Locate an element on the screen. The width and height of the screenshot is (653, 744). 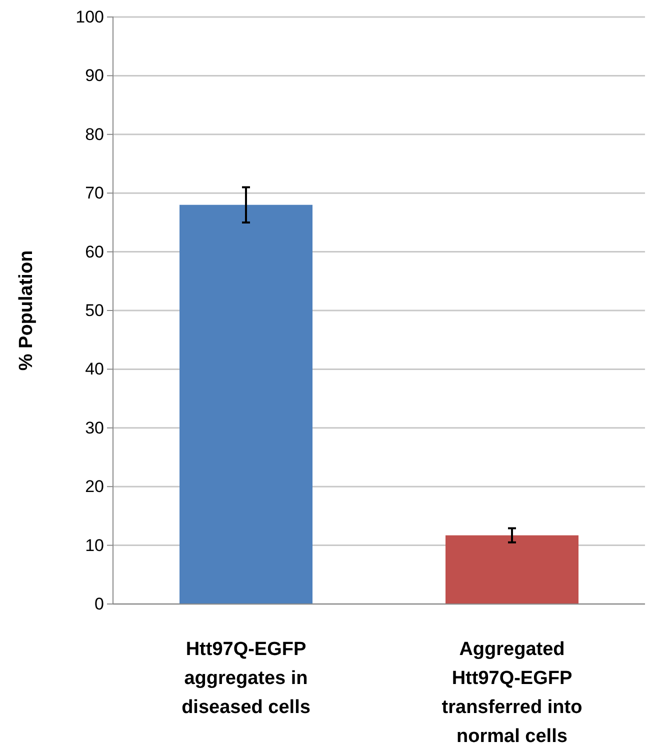
y-tick-label: 90 is located at coordinates (94, 76).